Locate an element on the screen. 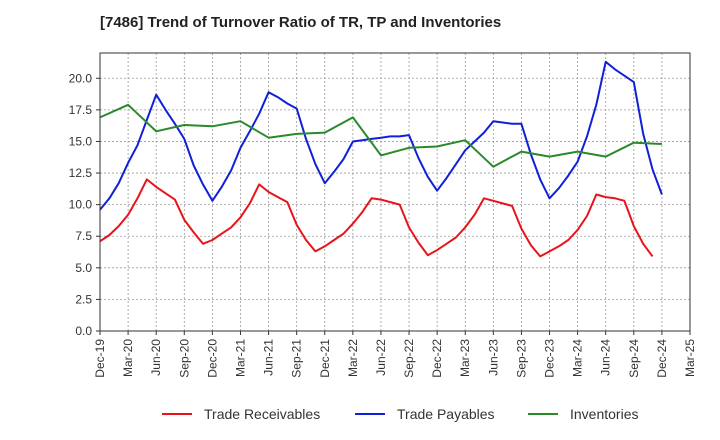  legend-label-trade-receivables: Trade Receivables is located at coordinates (262, 414).